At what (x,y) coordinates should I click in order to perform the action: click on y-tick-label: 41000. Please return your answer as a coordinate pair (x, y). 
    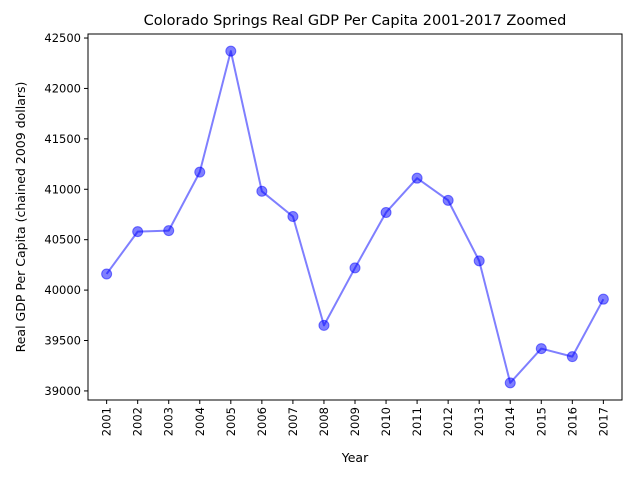
    Looking at the image, I should click on (62, 189).